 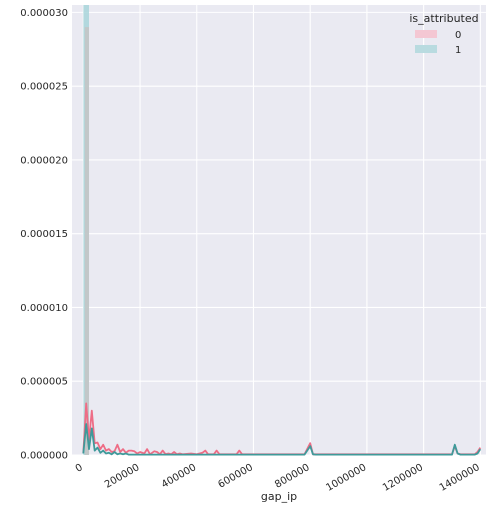 What do you see at coordinates (292, 476) in the screenshot?
I see `x-tick-label: 800000` at bounding box center [292, 476].